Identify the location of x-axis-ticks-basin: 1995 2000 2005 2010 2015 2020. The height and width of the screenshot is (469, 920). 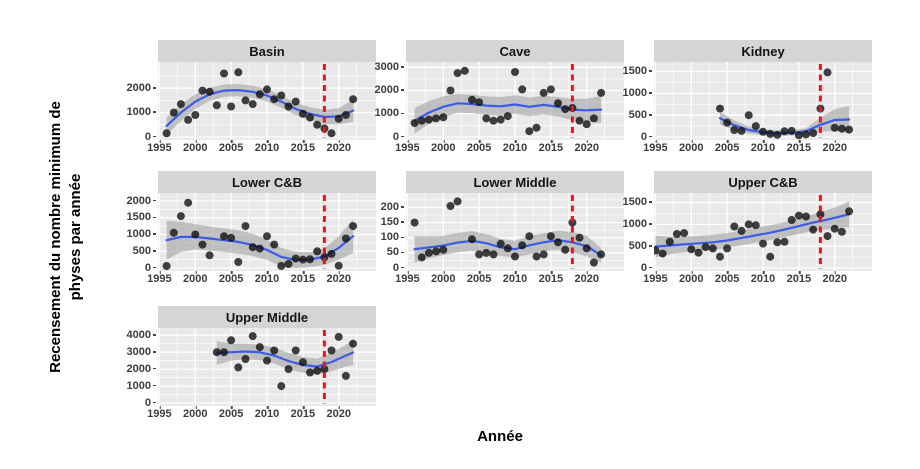
(244, 147).